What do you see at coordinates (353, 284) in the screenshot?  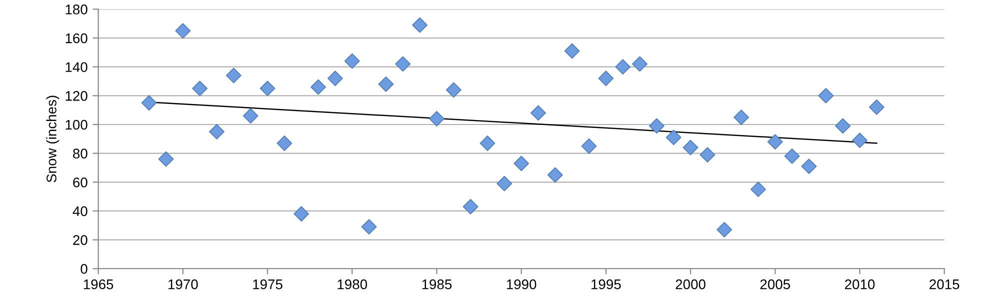 I see `x-tick-label: 1980` at bounding box center [353, 284].